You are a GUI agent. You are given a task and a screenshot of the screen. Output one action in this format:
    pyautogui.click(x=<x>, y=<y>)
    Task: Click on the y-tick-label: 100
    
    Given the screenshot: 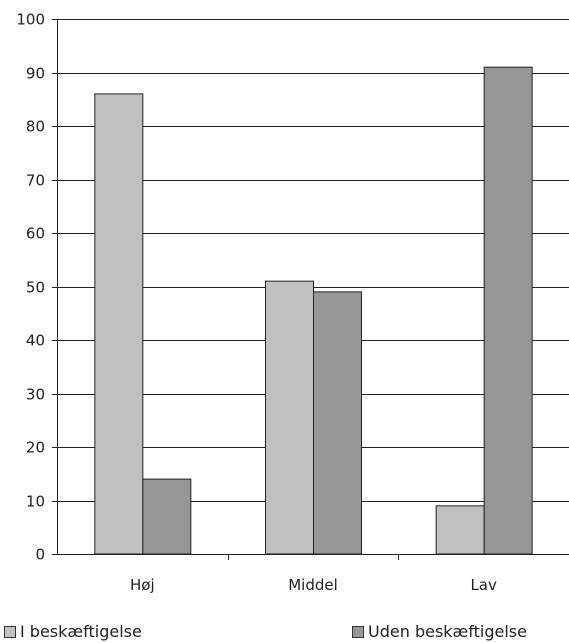 What is the action you would take?
    pyautogui.click(x=30, y=20)
    